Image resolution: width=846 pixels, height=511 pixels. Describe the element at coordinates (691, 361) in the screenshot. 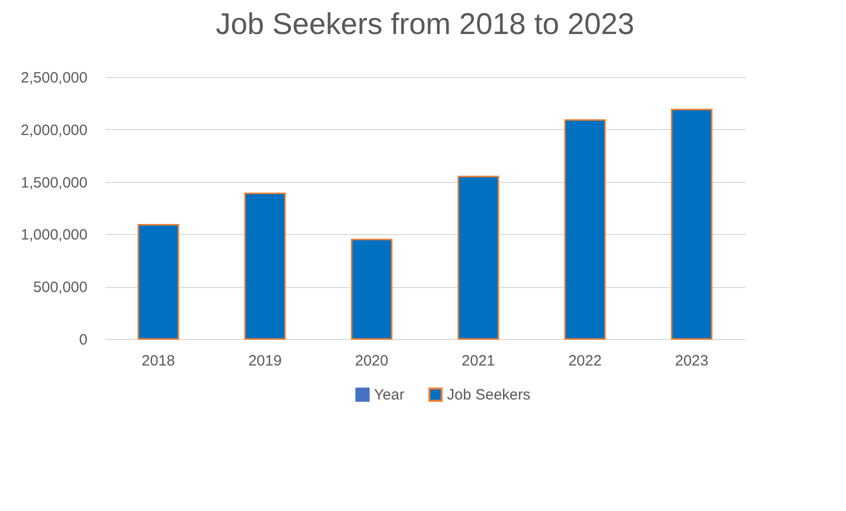

I see `x-tick-label: 2023` at that location.